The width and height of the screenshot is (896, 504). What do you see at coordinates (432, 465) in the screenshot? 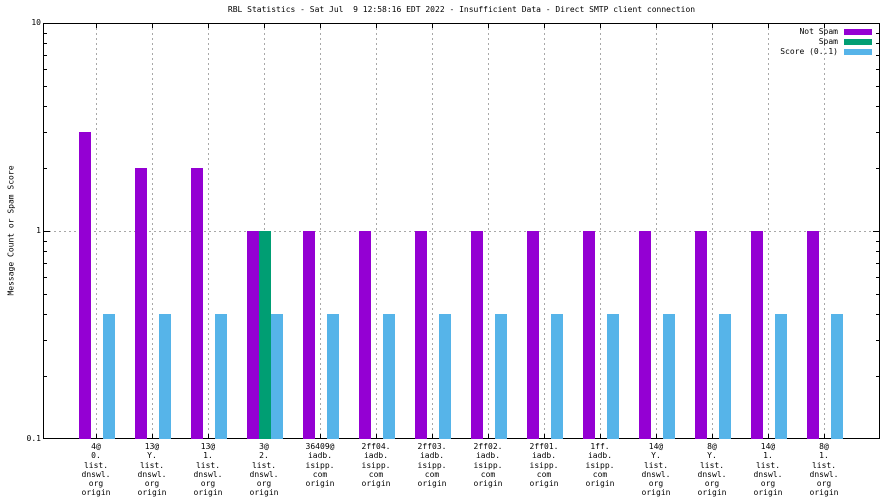
I see `x-tick-label: 2ff03. iadb. isipp. com origin` at bounding box center [432, 465].